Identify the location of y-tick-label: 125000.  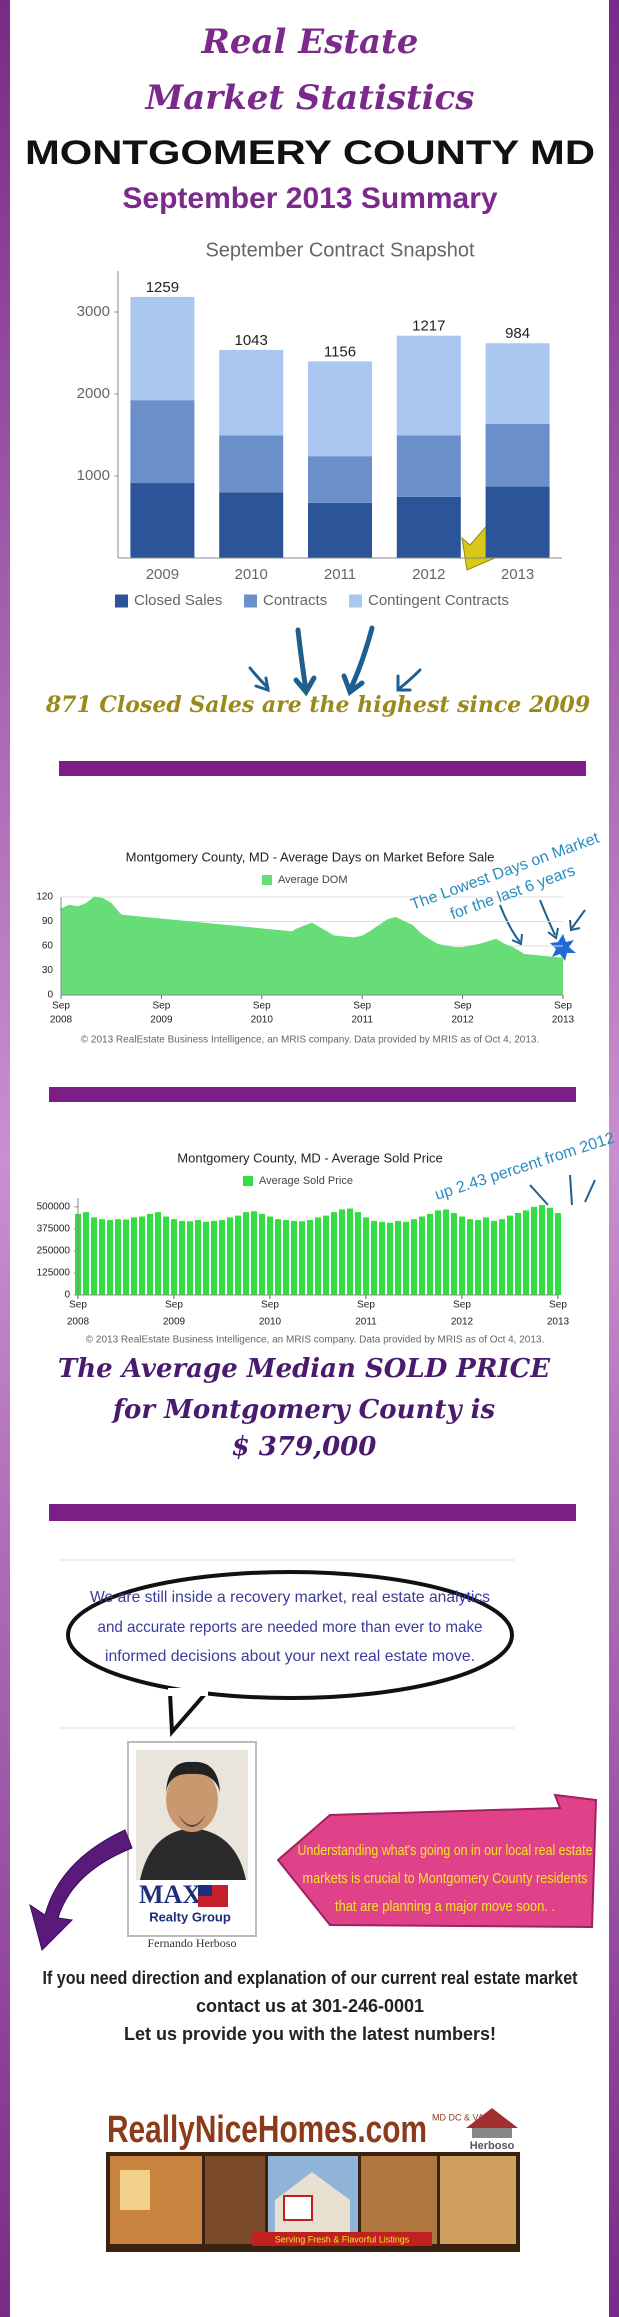
(54, 1273).